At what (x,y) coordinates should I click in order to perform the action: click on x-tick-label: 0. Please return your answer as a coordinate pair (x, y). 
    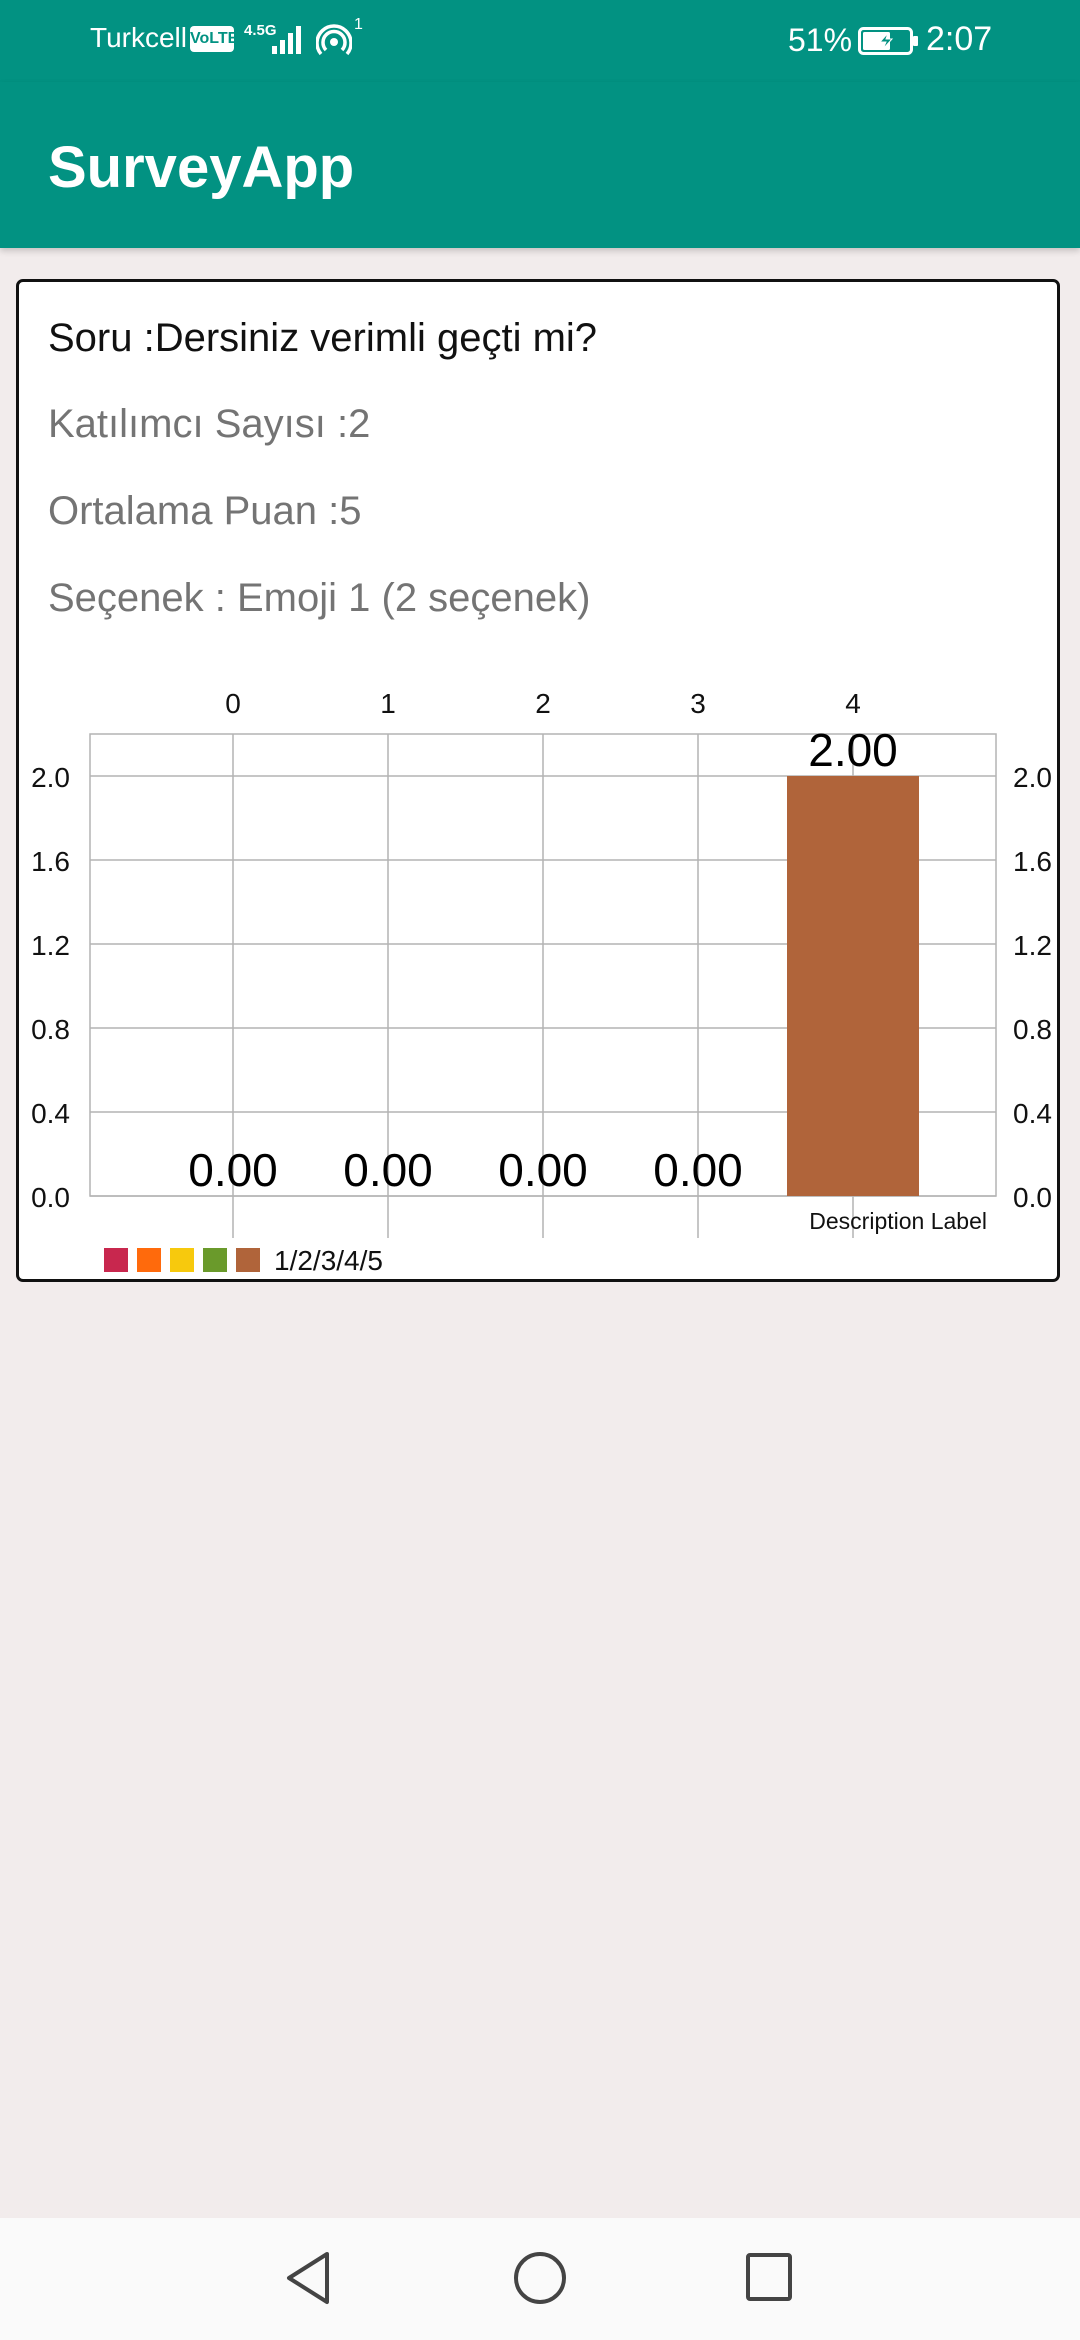
    Looking at the image, I should click on (233, 703).